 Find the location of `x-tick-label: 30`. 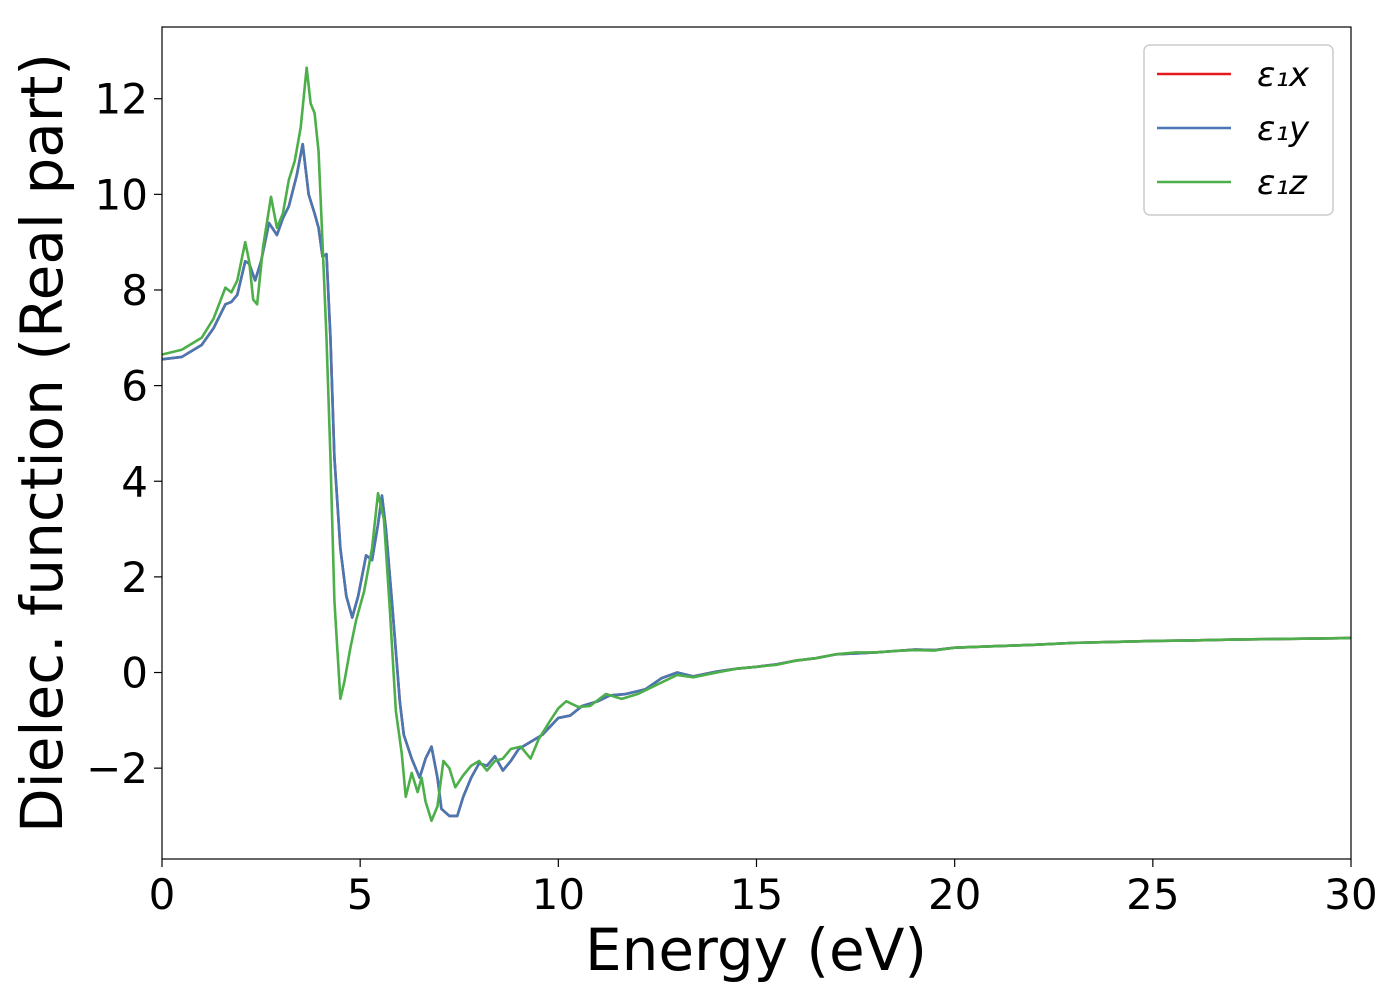

x-tick-label: 30 is located at coordinates (1350, 894).